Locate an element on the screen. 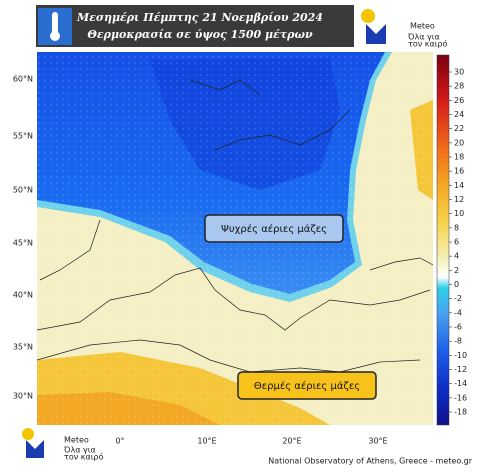 The width and height of the screenshot is (477, 476). annotation: Ψυχρές αέριες μάζες is located at coordinates (274, 229).